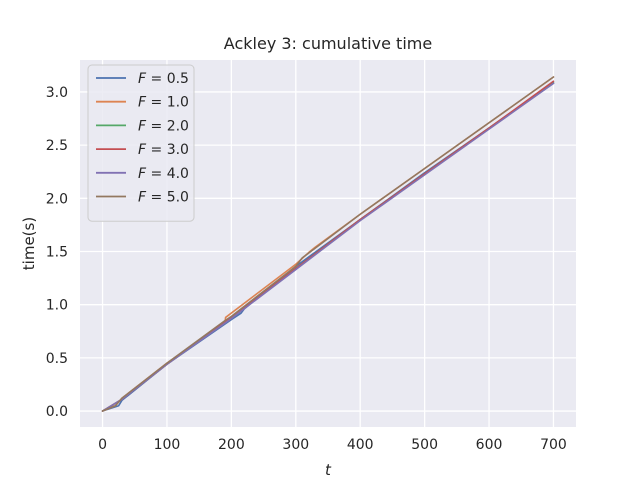 The width and height of the screenshot is (640, 480). What do you see at coordinates (178, 150) in the screenshot?
I see `legend-label-value: 3.0` at bounding box center [178, 150].